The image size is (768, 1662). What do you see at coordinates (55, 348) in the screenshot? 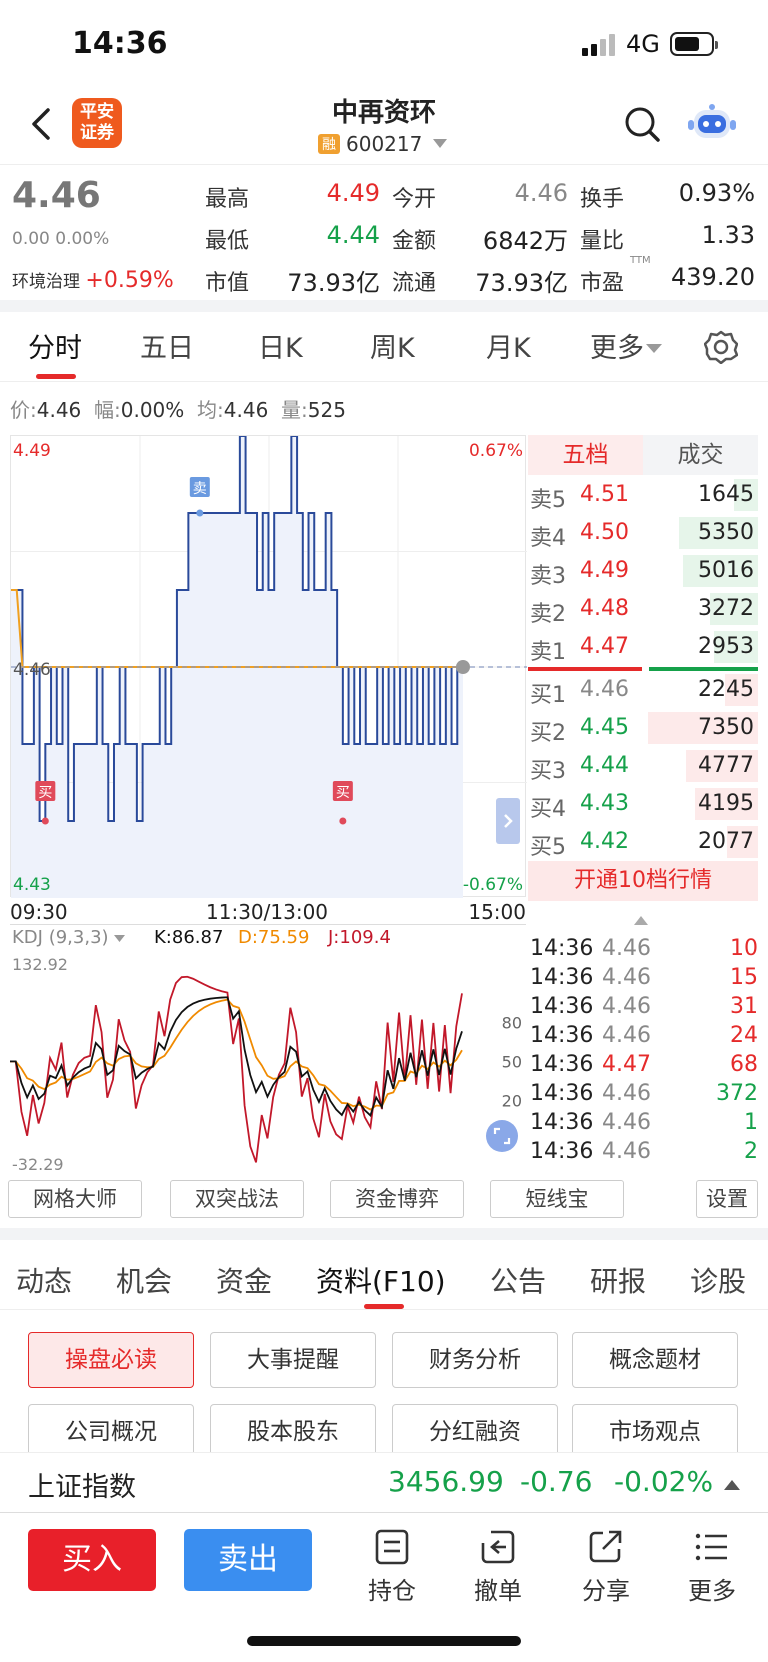
I see `tab-0: 分时` at bounding box center [55, 348].